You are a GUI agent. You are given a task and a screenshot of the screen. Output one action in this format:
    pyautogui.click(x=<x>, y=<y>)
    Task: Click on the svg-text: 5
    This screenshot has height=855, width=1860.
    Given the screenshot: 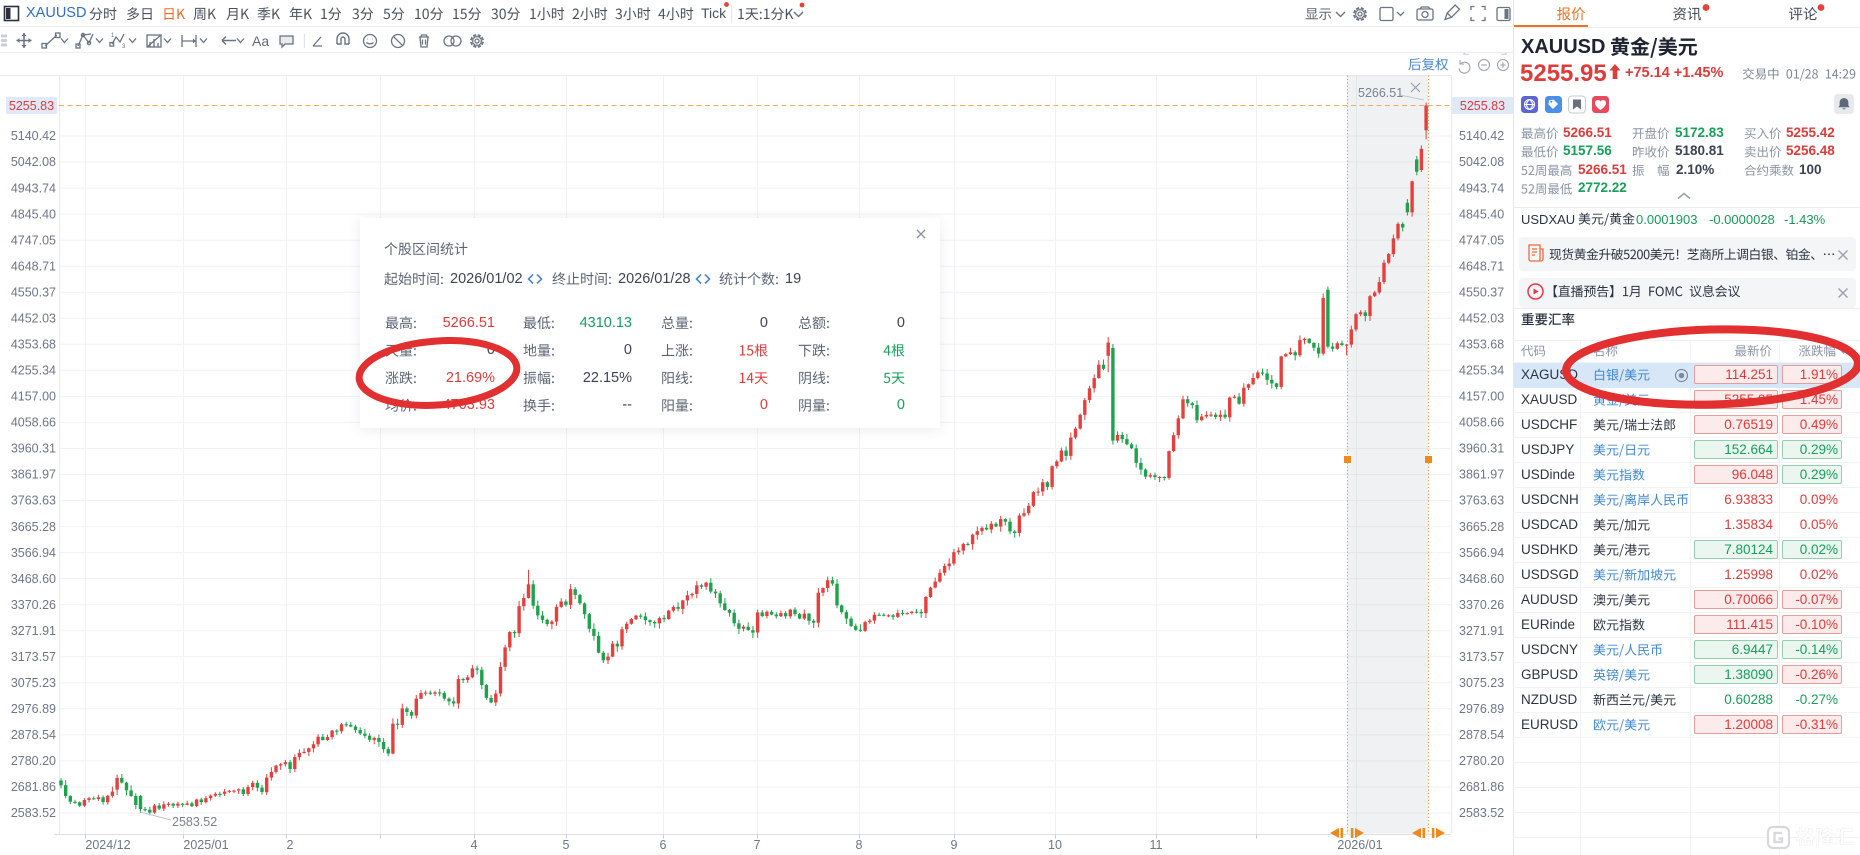 What is the action you would take?
    pyautogui.click(x=566, y=845)
    